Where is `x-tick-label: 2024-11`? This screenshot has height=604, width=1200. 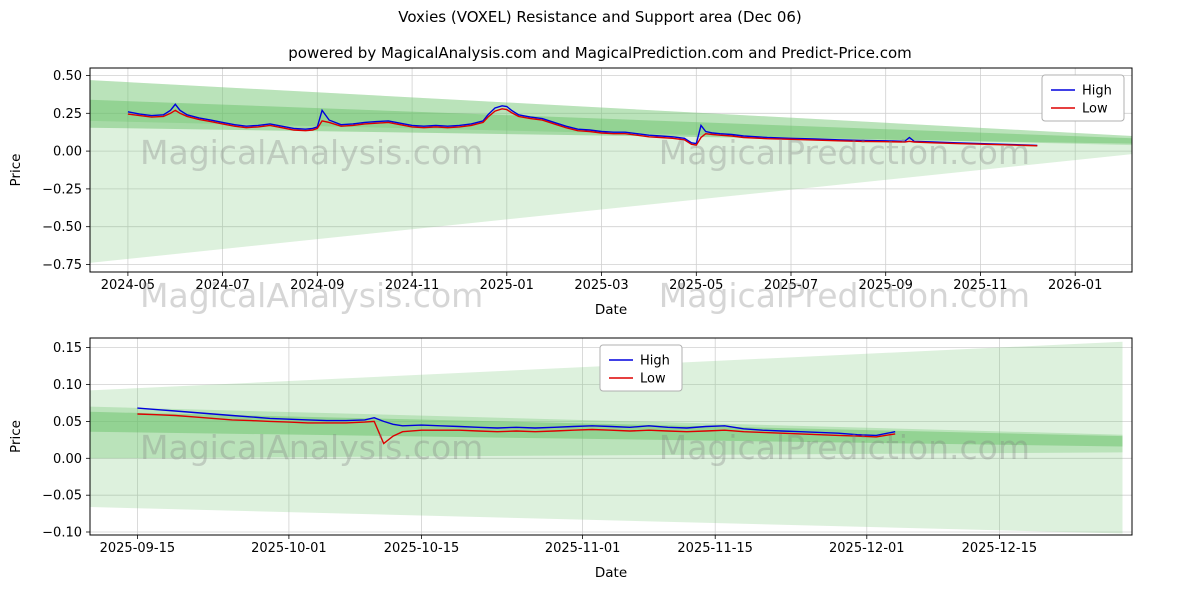
x-tick-label: 2024-11 is located at coordinates (412, 285).